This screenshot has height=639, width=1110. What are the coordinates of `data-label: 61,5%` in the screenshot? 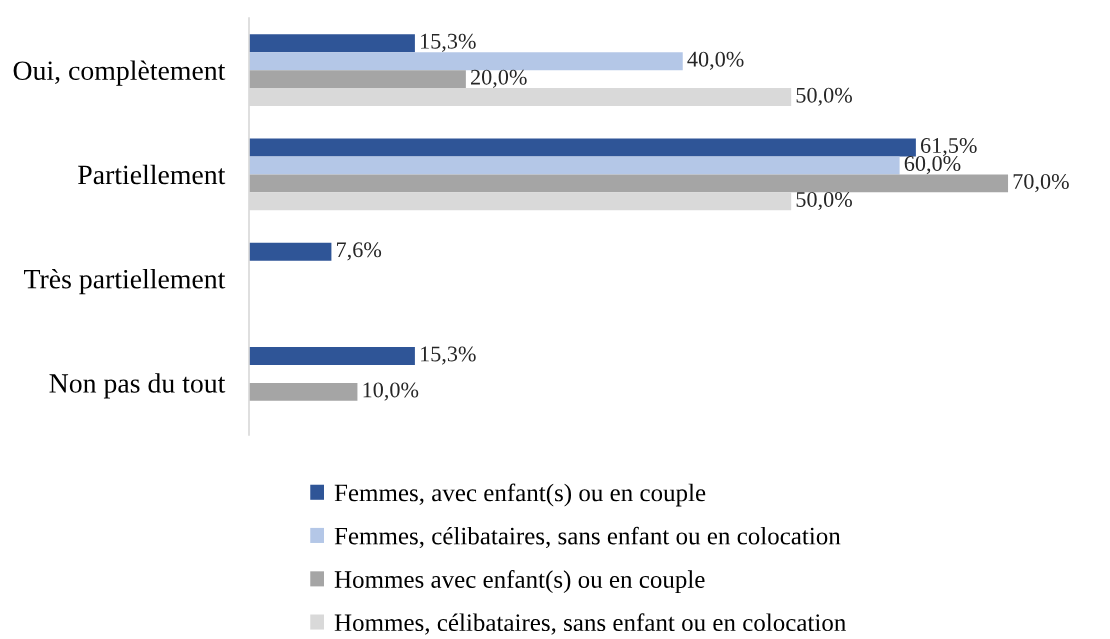 It's located at (949, 147).